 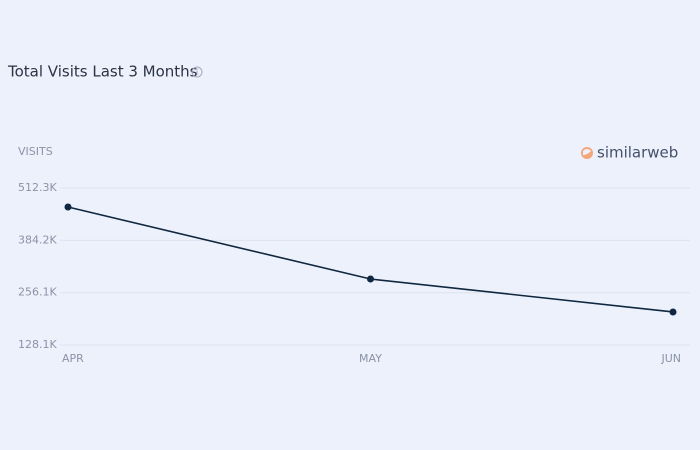 What do you see at coordinates (37, 344) in the screenshot?
I see `y-tick-label: 128.1K` at bounding box center [37, 344].